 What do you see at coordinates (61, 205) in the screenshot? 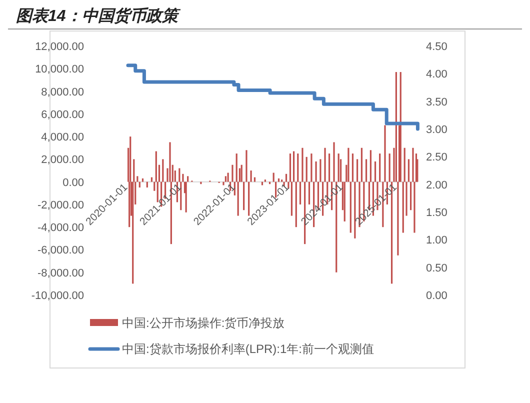
I see `y-tick-label: -2,000.00` at bounding box center [61, 205].